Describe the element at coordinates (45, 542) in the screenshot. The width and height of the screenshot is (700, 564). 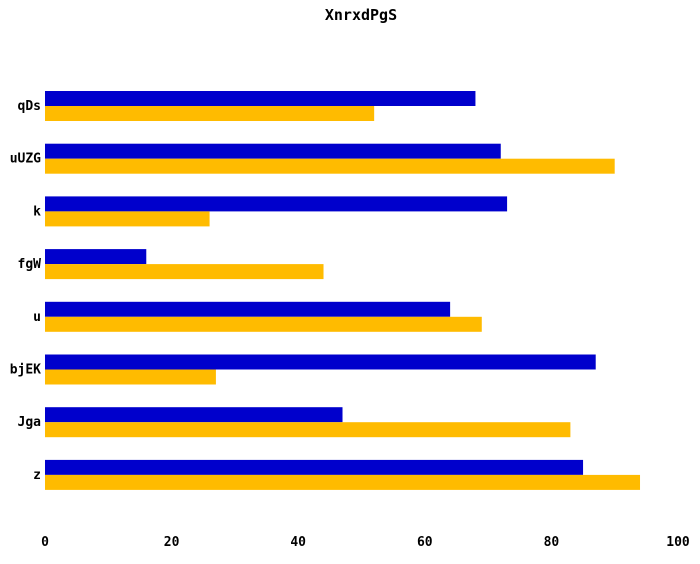
I see `x-tick-label: 0` at that location.